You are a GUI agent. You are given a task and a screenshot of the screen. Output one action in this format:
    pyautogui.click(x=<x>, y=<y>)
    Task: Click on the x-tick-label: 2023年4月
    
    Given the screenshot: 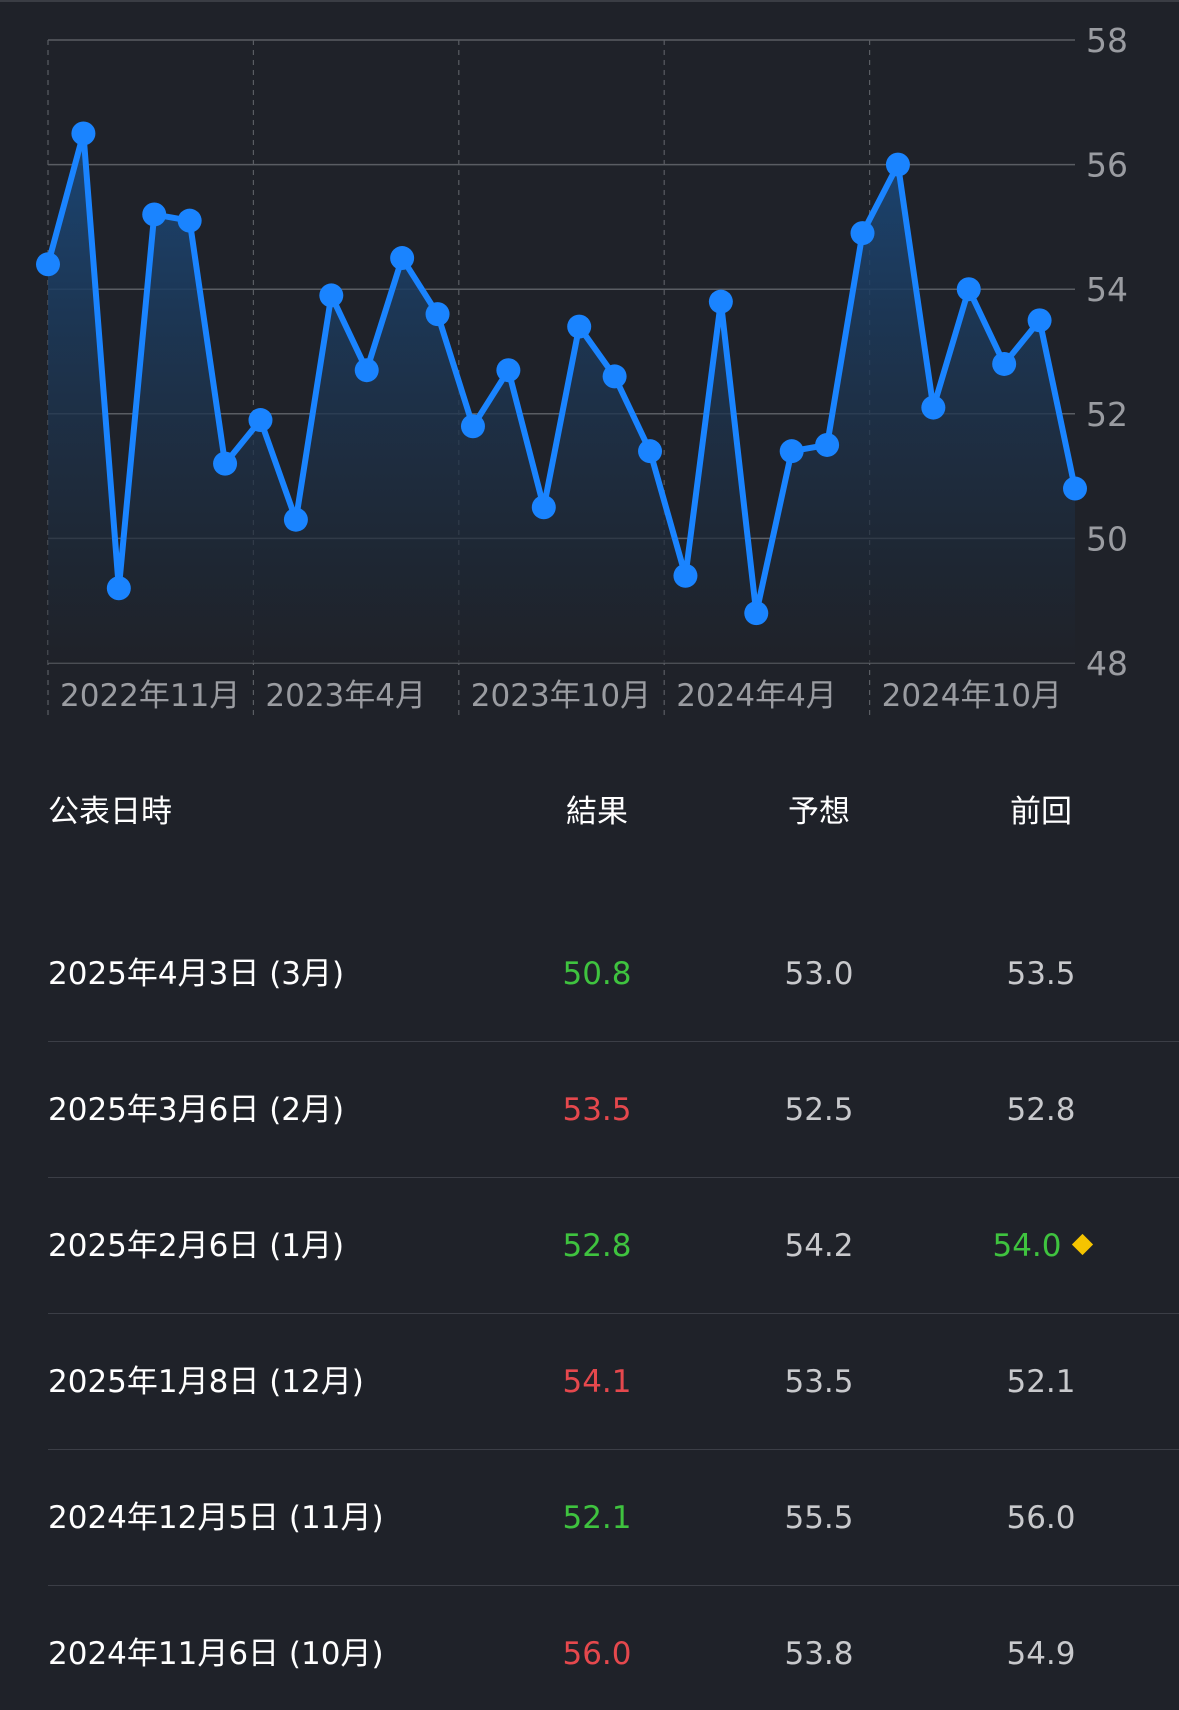 What is the action you would take?
    pyautogui.click(x=345, y=696)
    